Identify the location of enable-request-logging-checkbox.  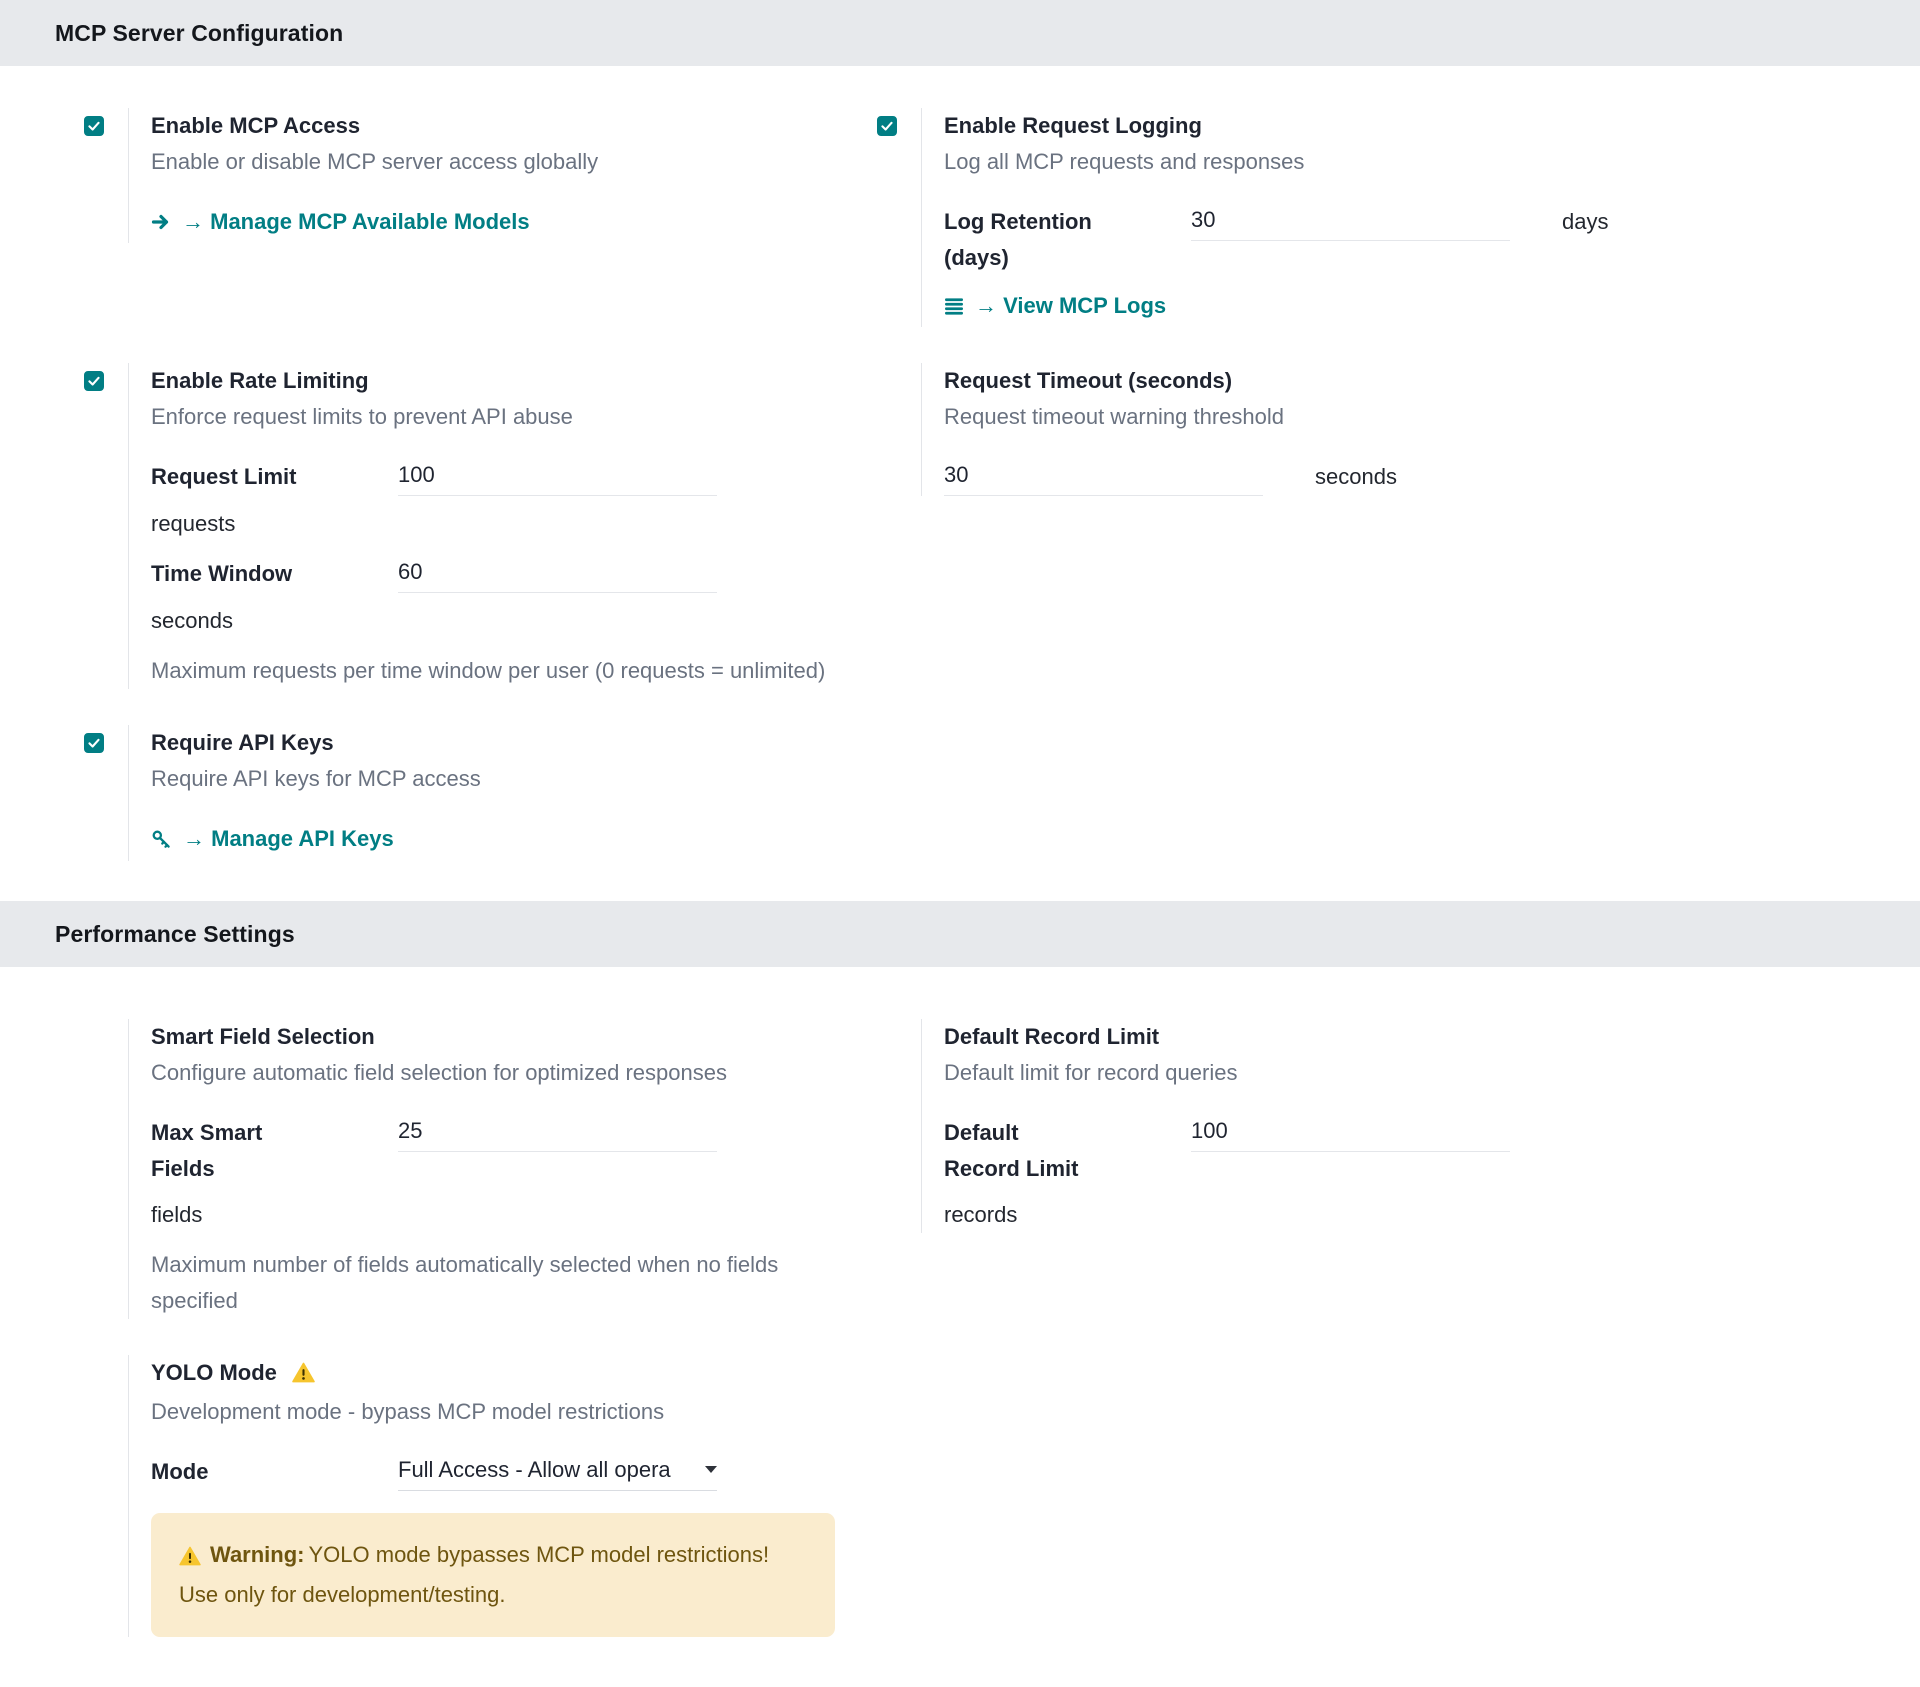
(887, 126).